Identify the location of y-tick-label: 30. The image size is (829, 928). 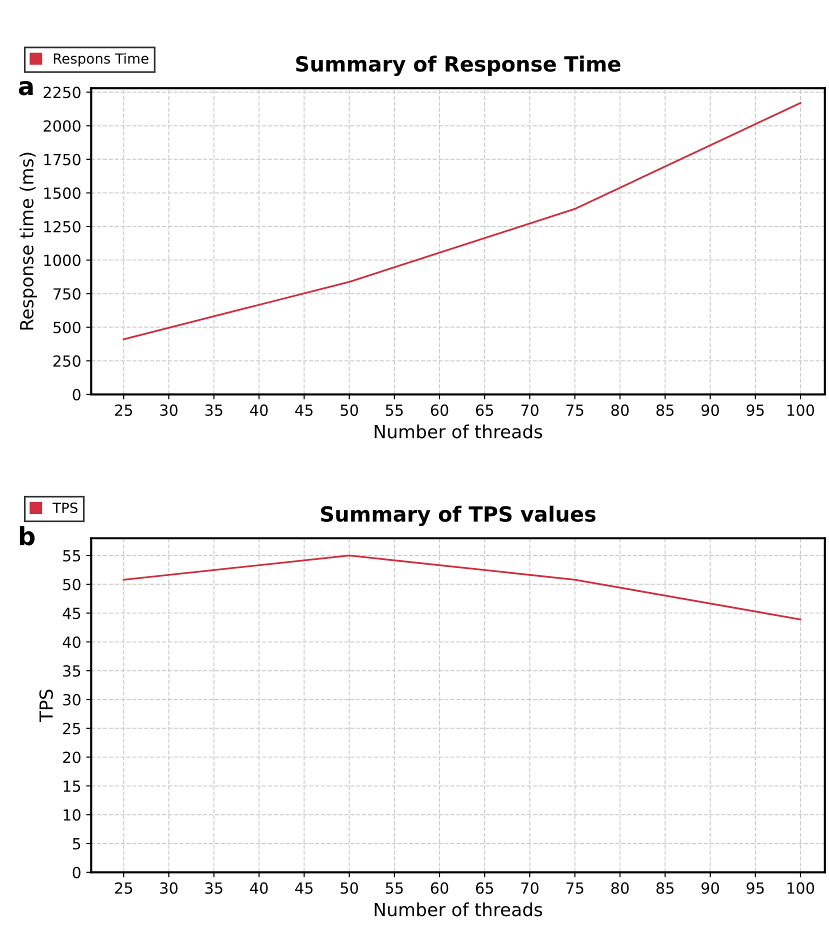
(71, 700).